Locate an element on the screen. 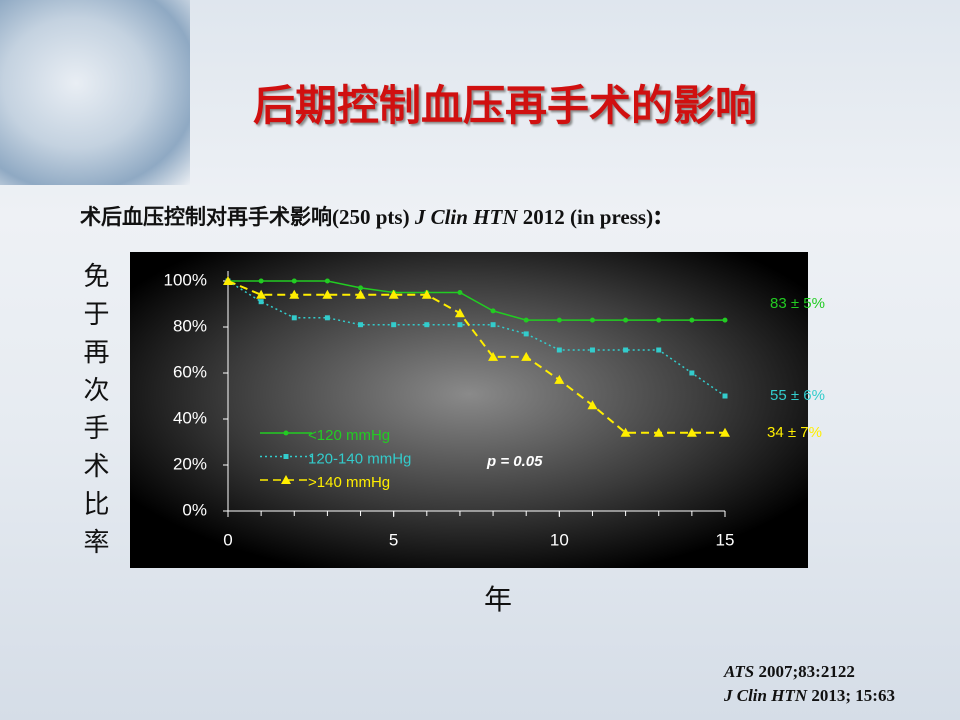  colon: : is located at coordinates (658, 215).